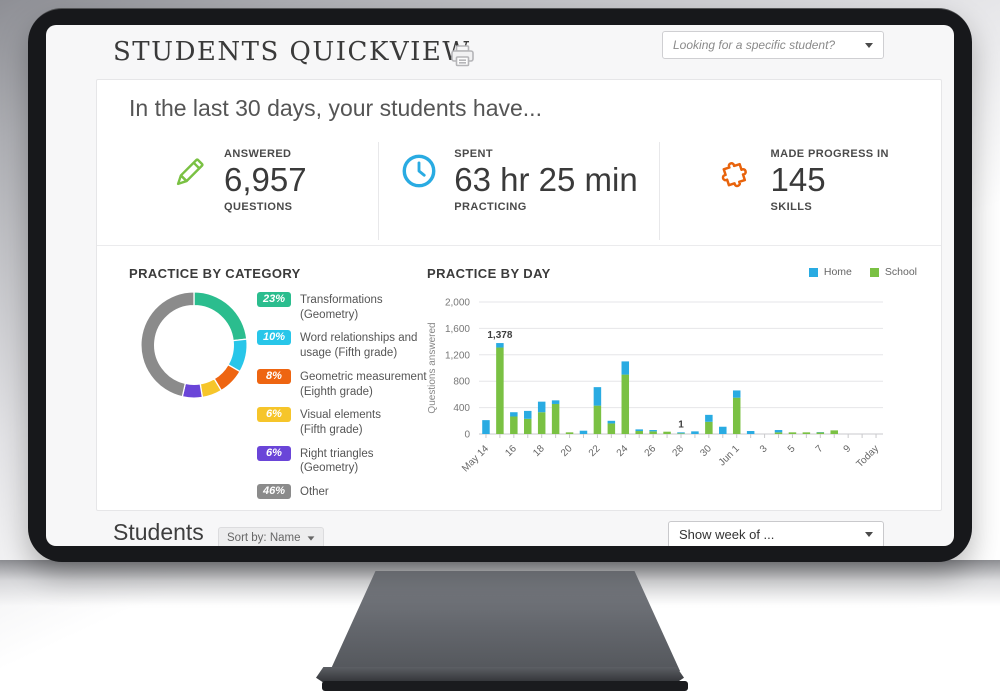  What do you see at coordinates (342, 383) in the screenshot?
I see `category-legend-item: 8% Geometric measurement (Eighth grade)` at bounding box center [342, 383].